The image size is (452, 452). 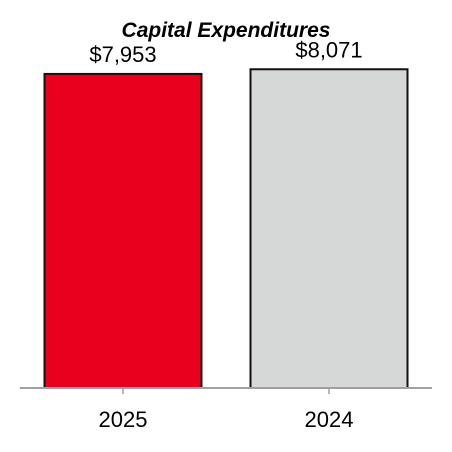 I want to click on data-label-2024: $8,071, so click(x=328, y=49).